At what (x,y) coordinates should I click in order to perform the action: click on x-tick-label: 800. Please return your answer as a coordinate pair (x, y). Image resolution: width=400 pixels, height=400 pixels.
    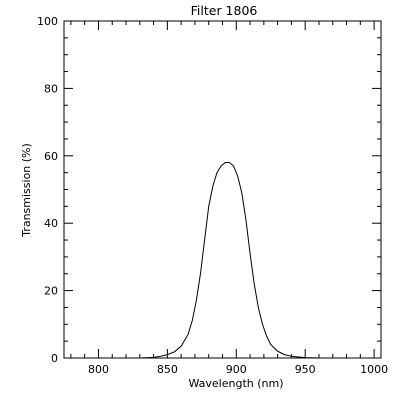
    Looking at the image, I should click on (98, 369).